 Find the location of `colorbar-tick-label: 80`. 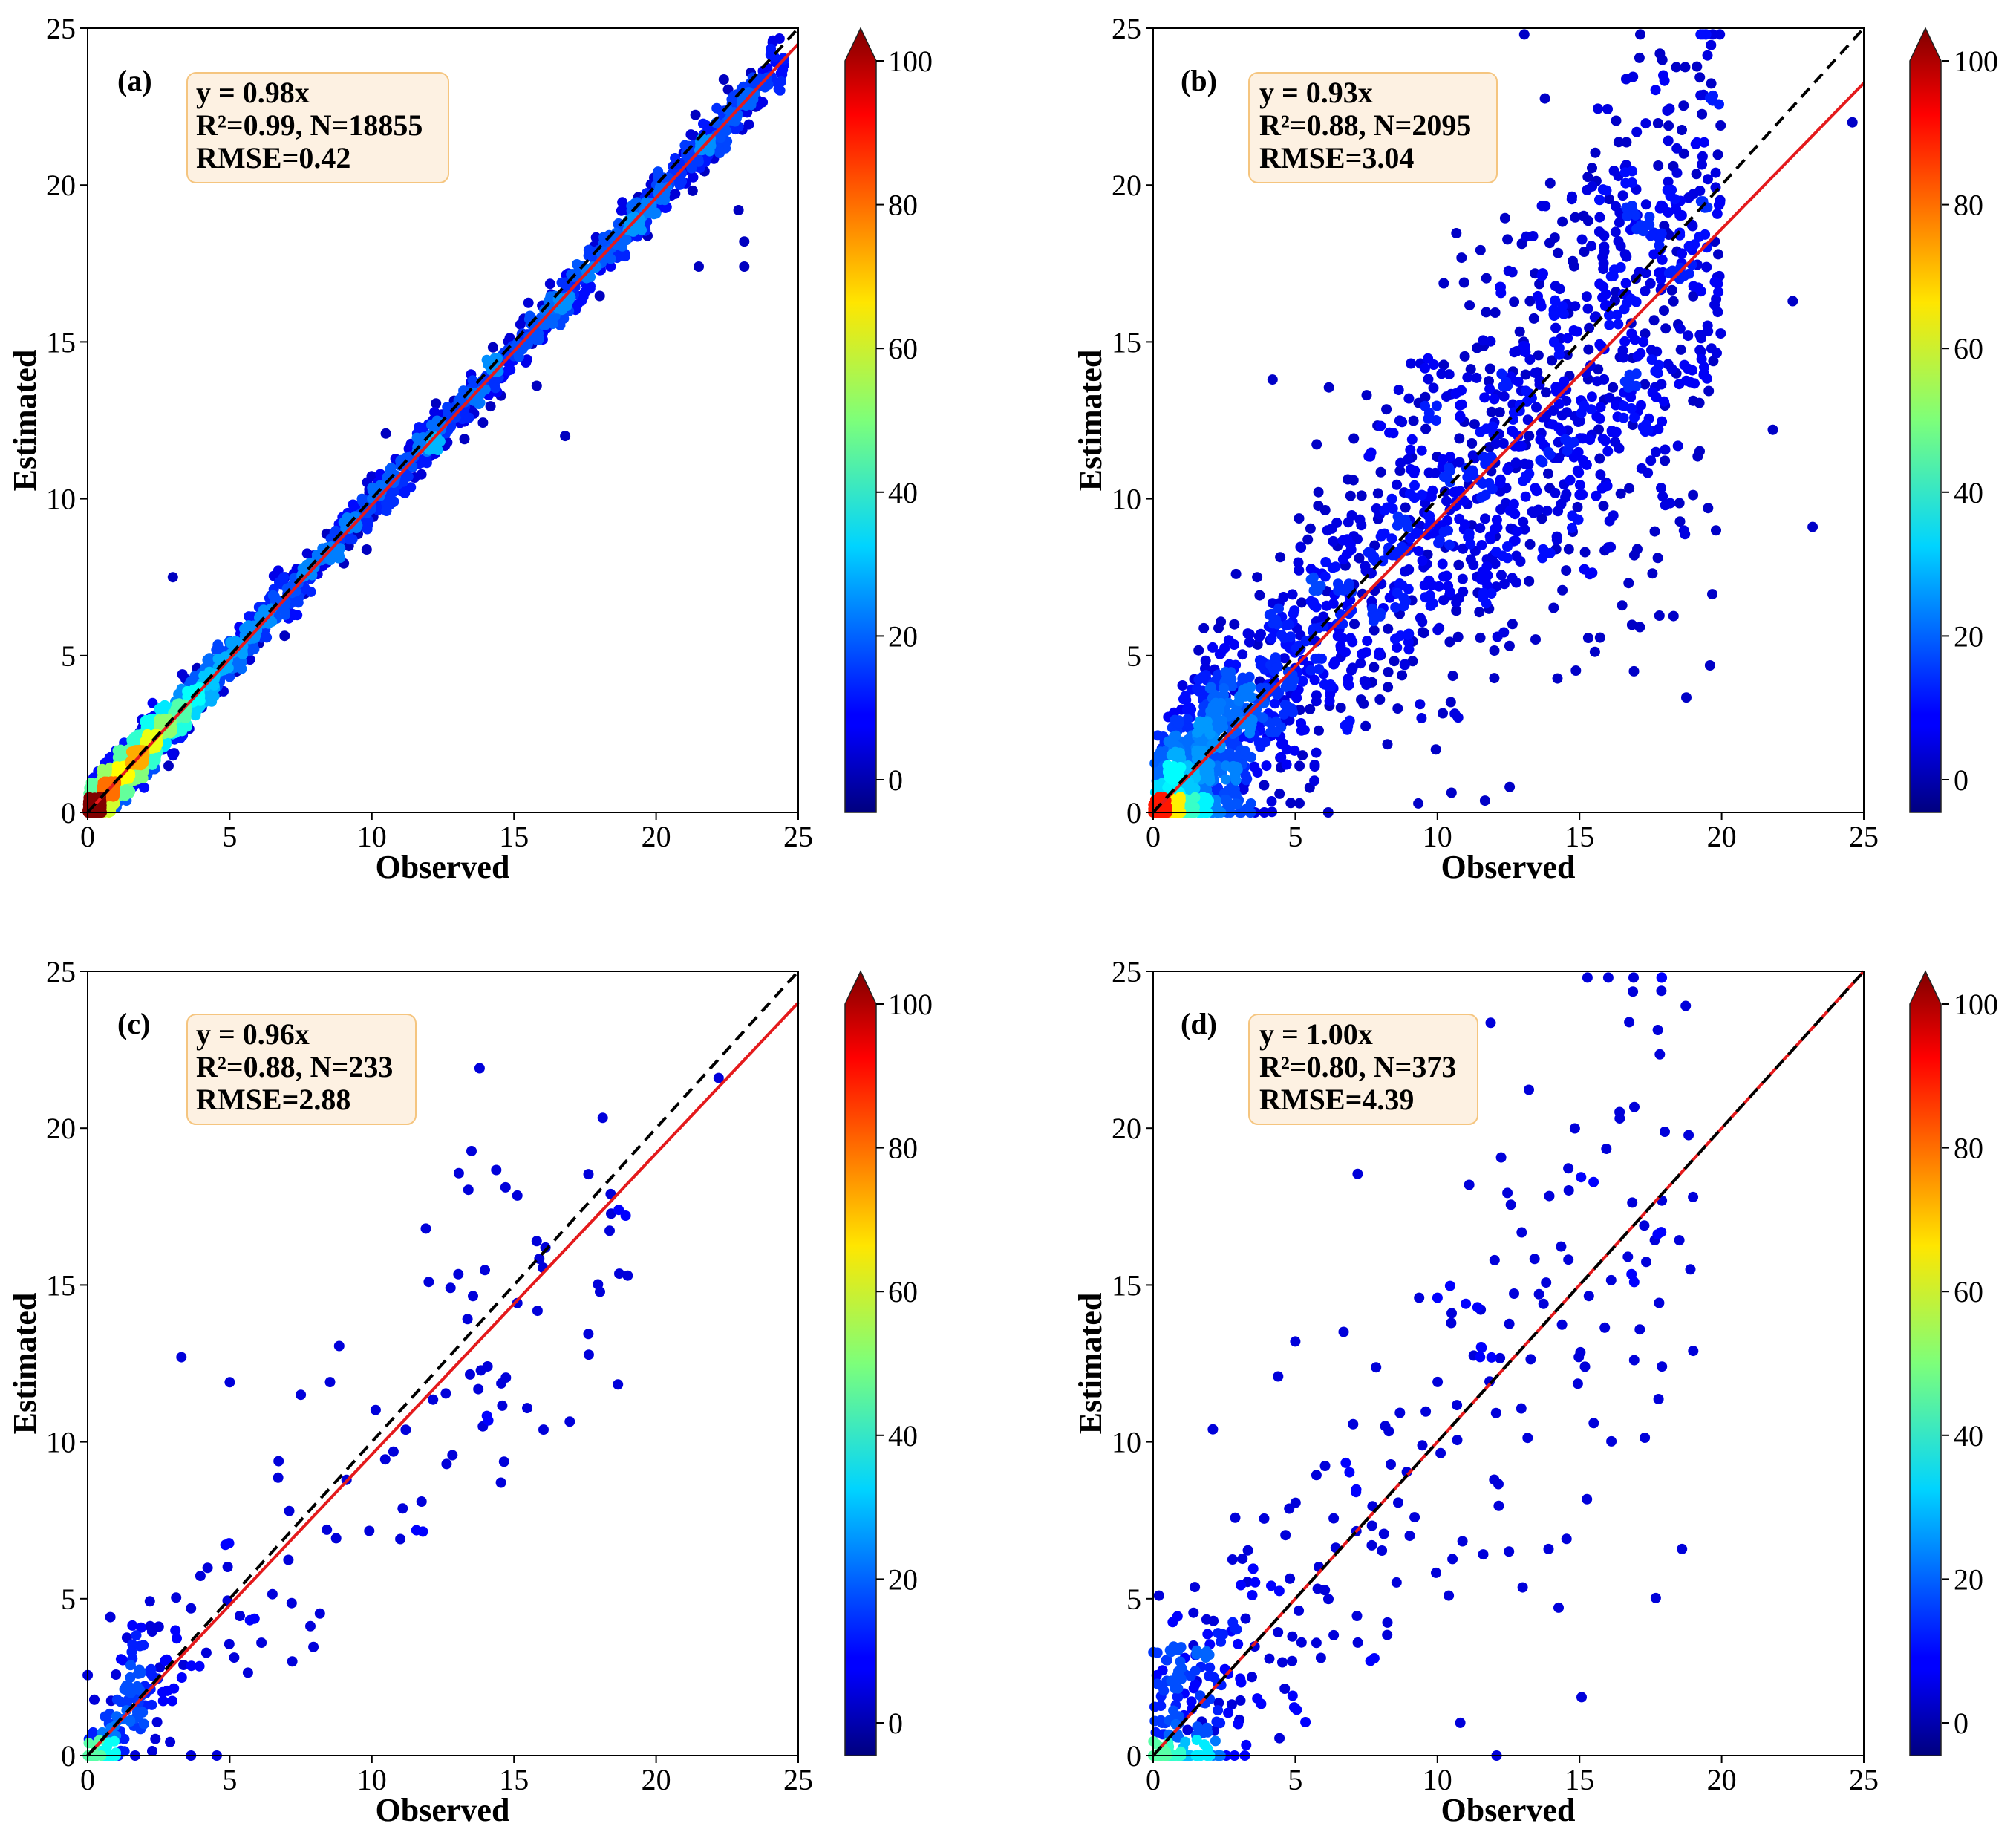

colorbar-tick-label: 80 is located at coordinates (1968, 205).